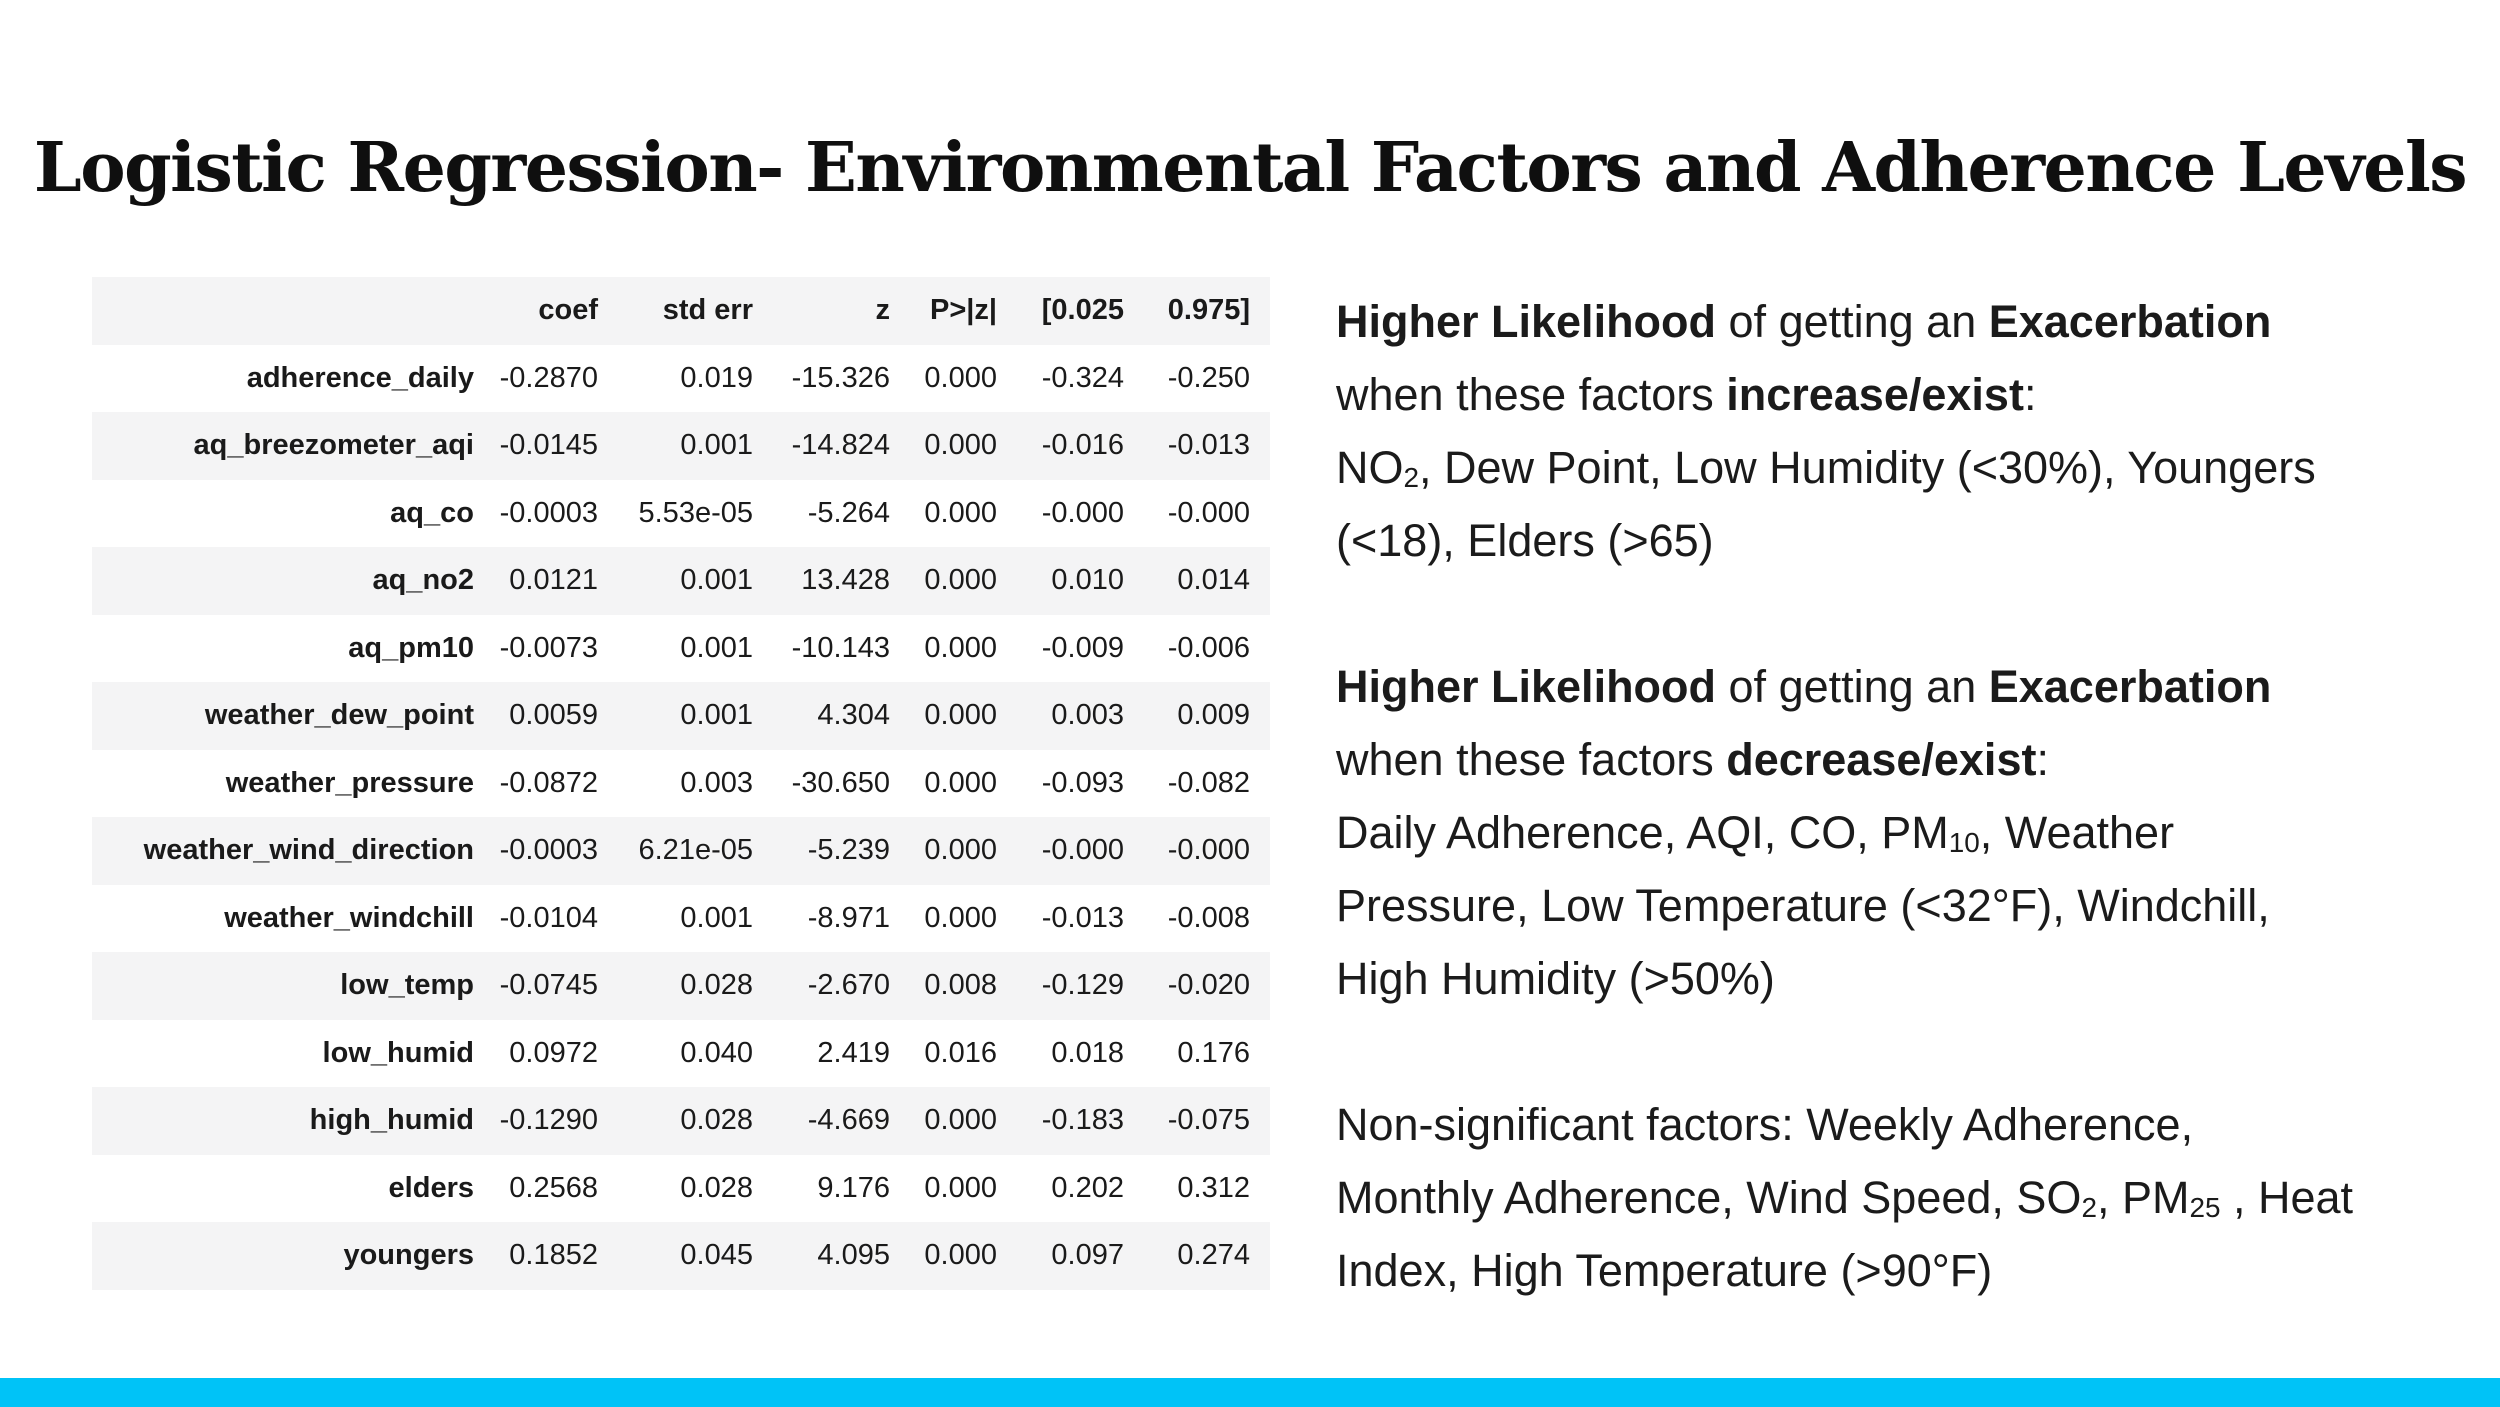  I want to click on table-cell: -0.0003, so click(548, 850).